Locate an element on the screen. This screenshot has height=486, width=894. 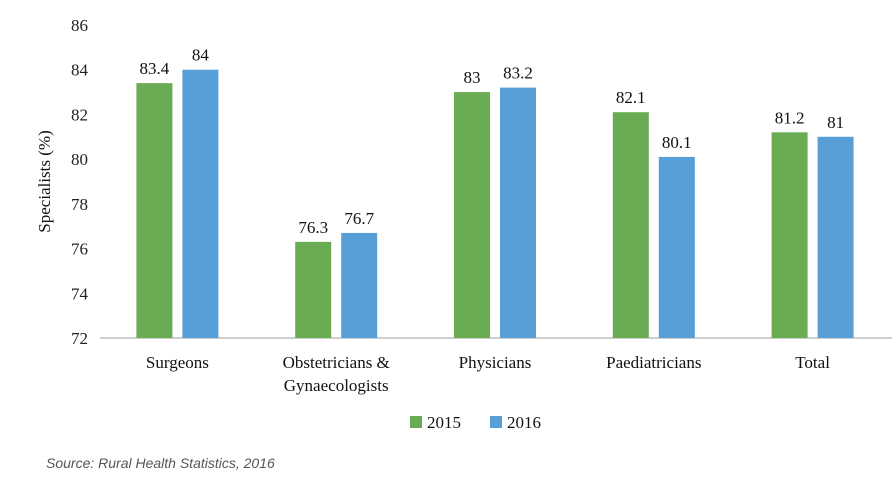
data-label: 80.1 is located at coordinates (677, 142).